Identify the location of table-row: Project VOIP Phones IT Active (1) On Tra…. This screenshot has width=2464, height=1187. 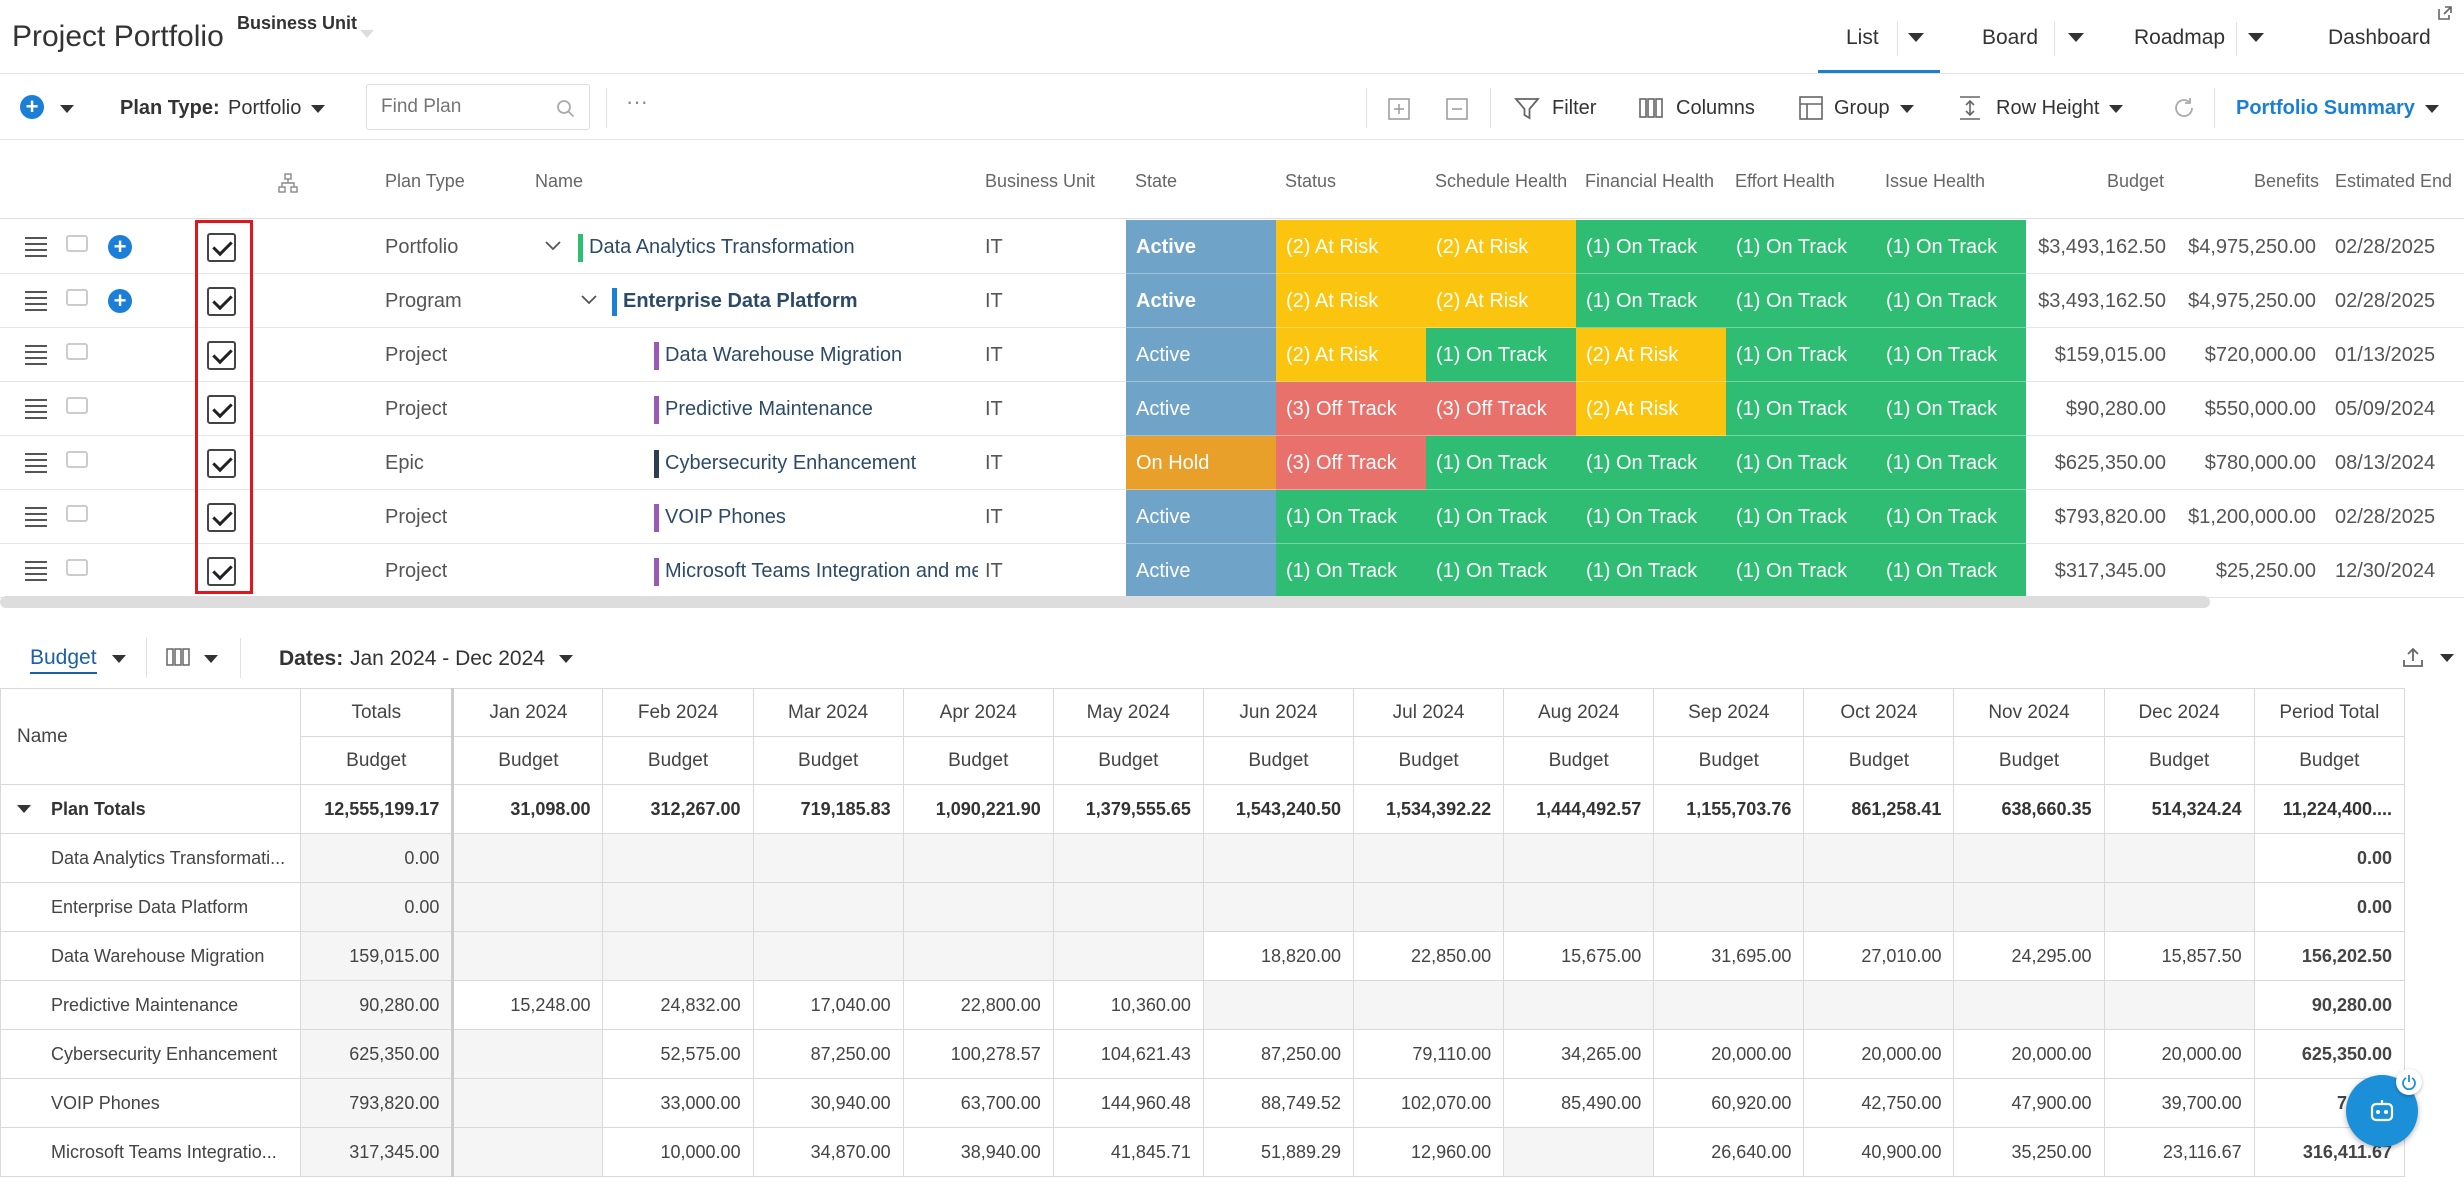
(1232, 517).